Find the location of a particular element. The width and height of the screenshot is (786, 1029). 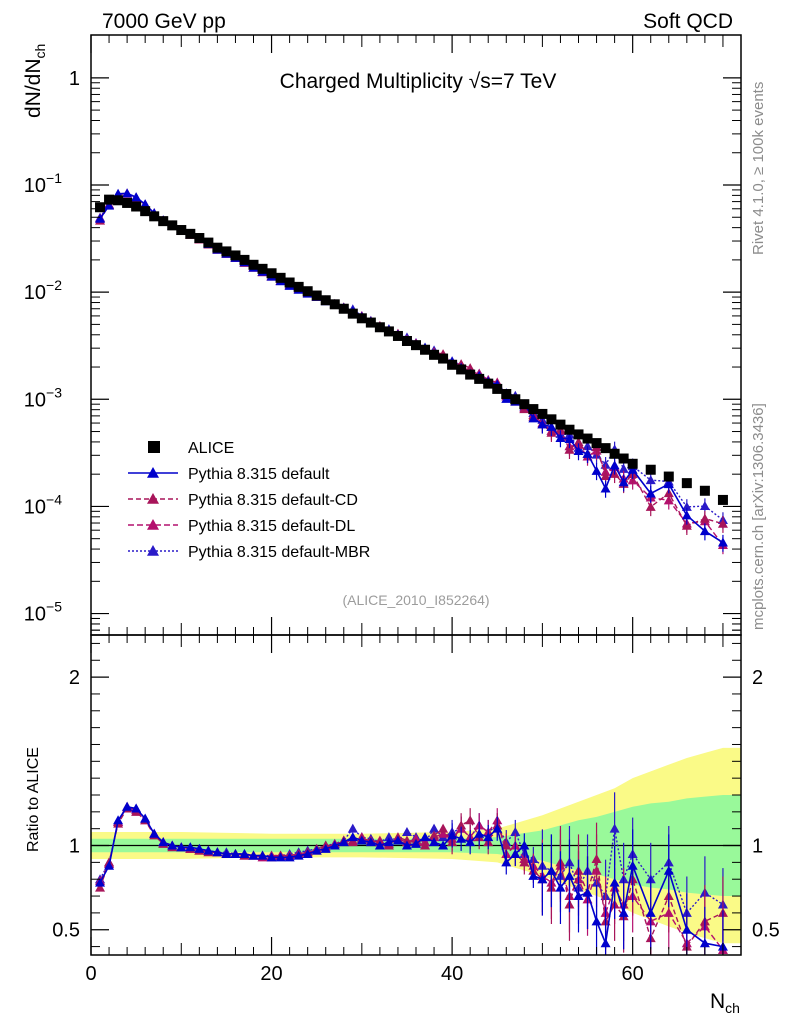

y-tick-label: 10−3 is located at coordinates (43, 397).